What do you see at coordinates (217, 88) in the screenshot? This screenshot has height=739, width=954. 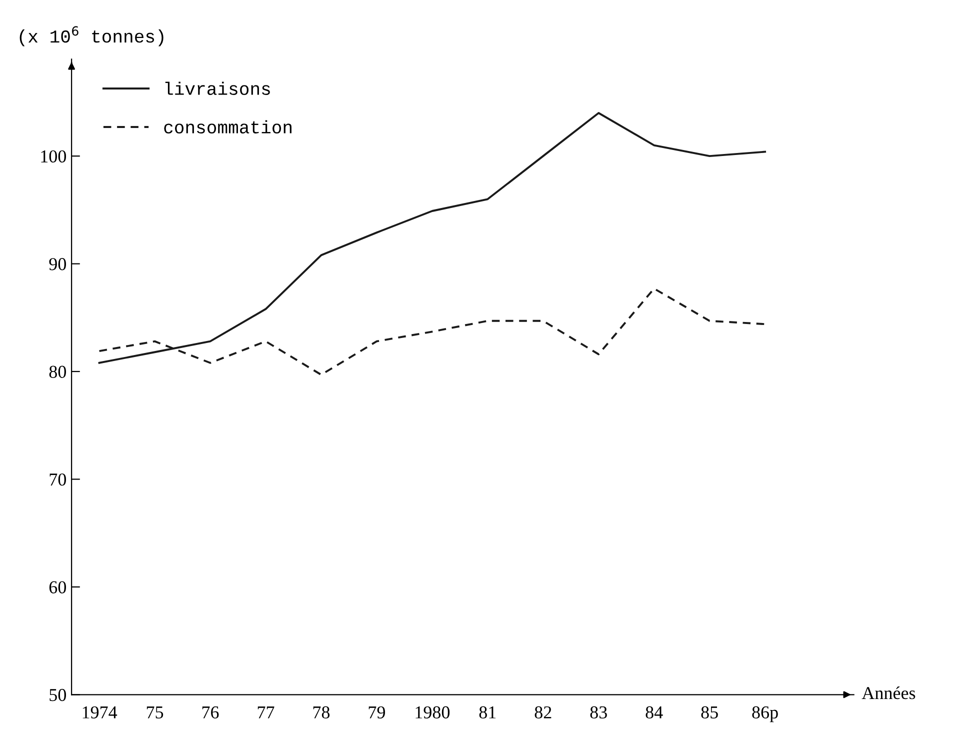 I see `legend-label: livraisons` at bounding box center [217, 88].